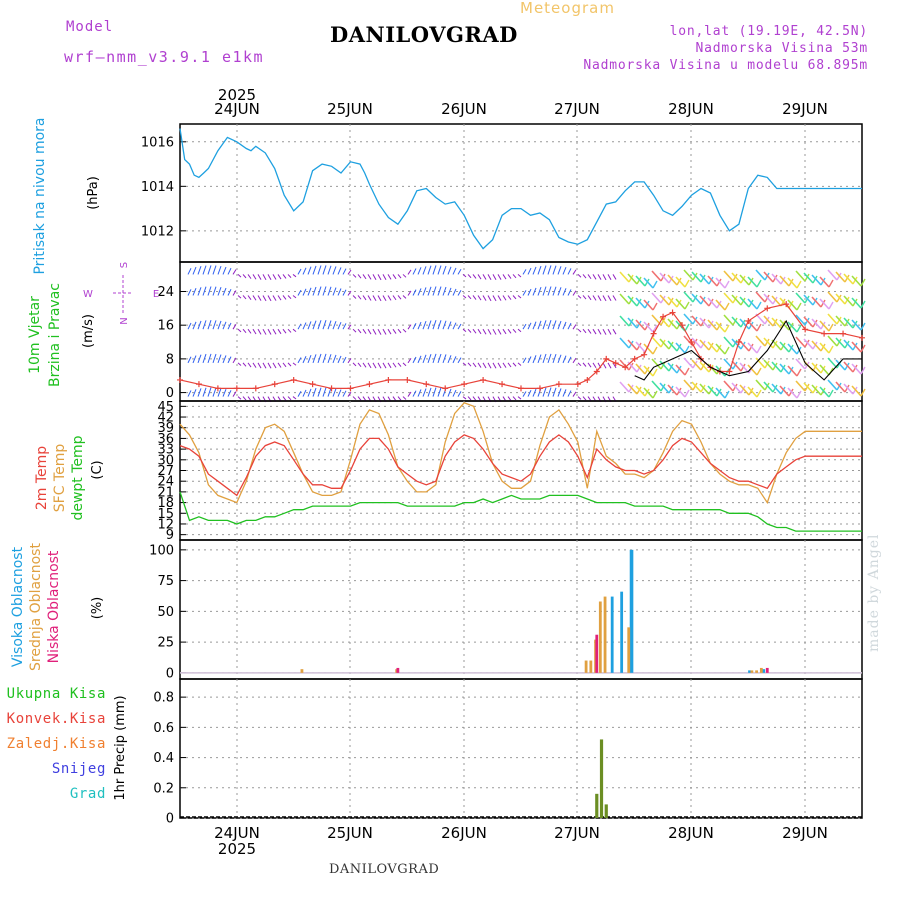 This screenshot has width=900, height=900. Describe the element at coordinates (521, 609) in the screenshot. I see `clouds-frame` at that location.